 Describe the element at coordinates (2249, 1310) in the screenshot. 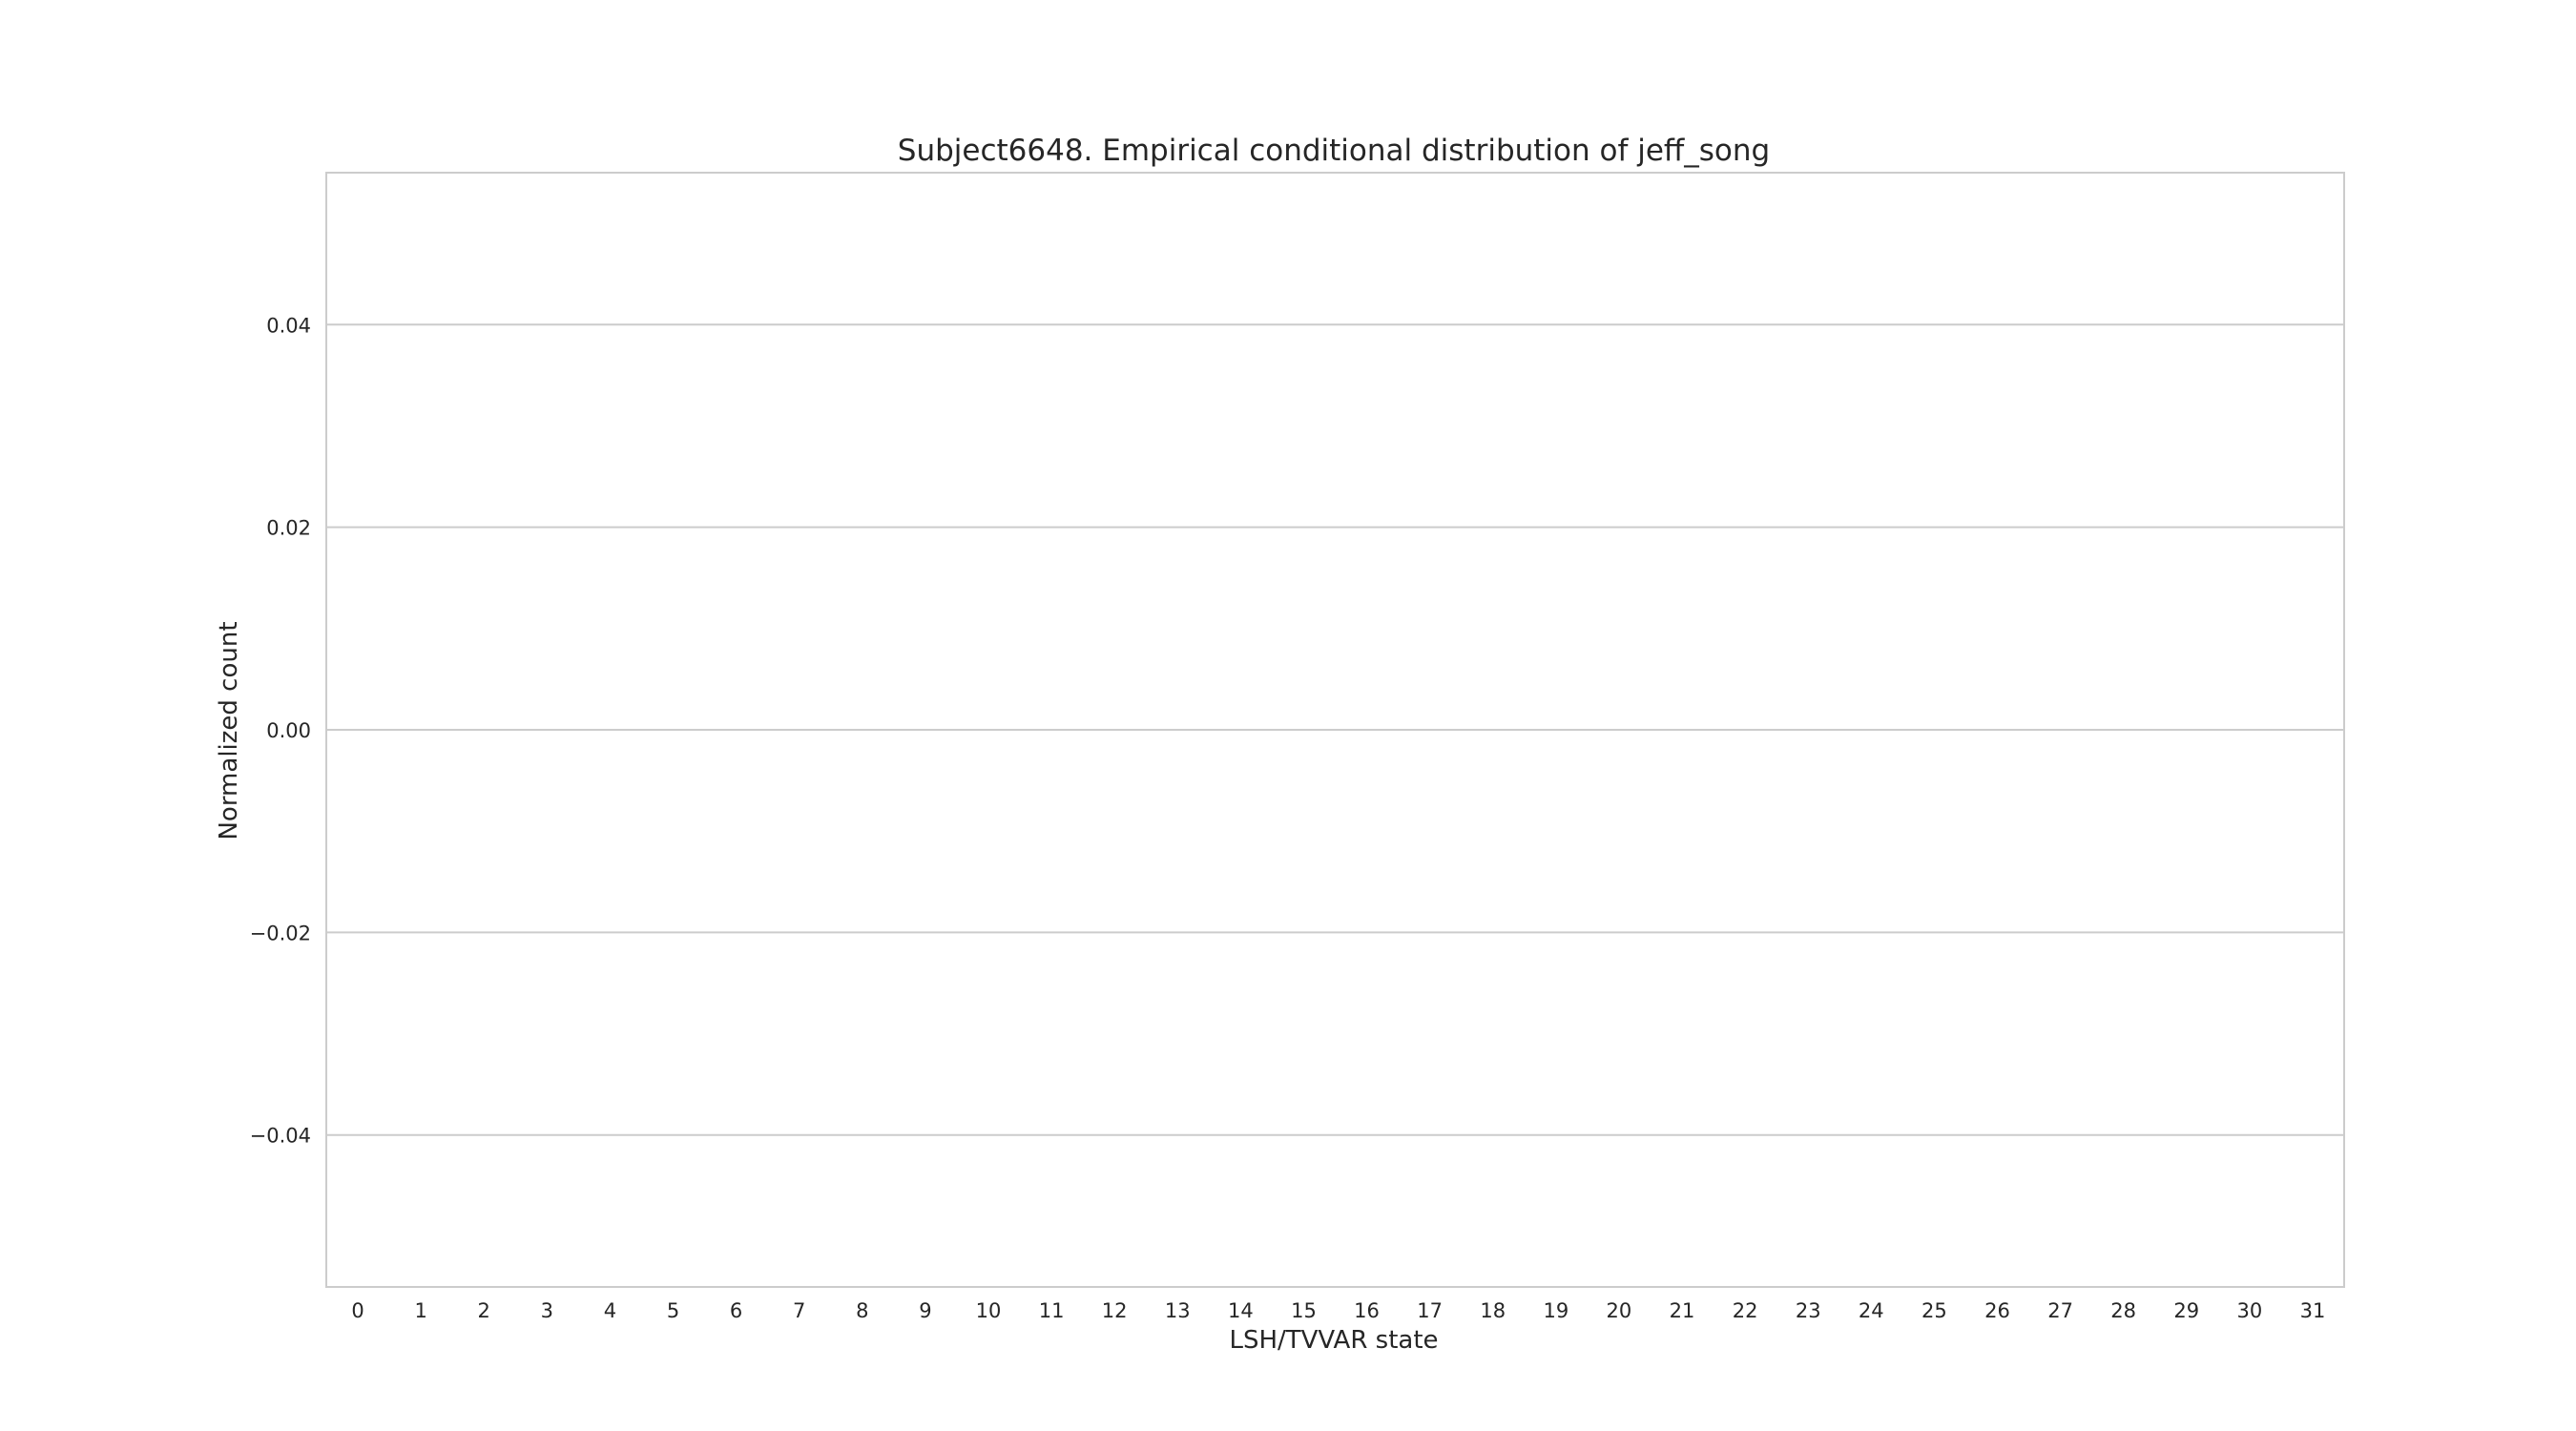

I see `x-tick-label: 30` at that location.